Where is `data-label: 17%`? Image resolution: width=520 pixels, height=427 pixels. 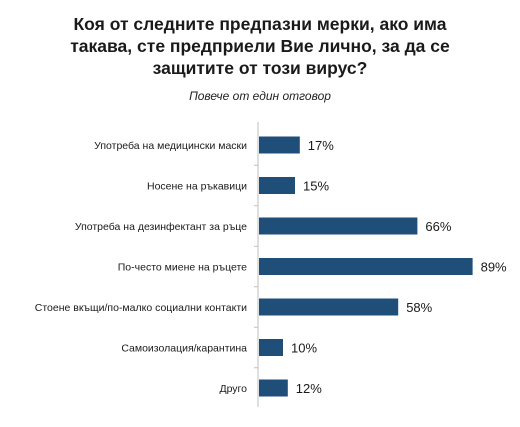
data-label: 17% is located at coordinates (321, 145).